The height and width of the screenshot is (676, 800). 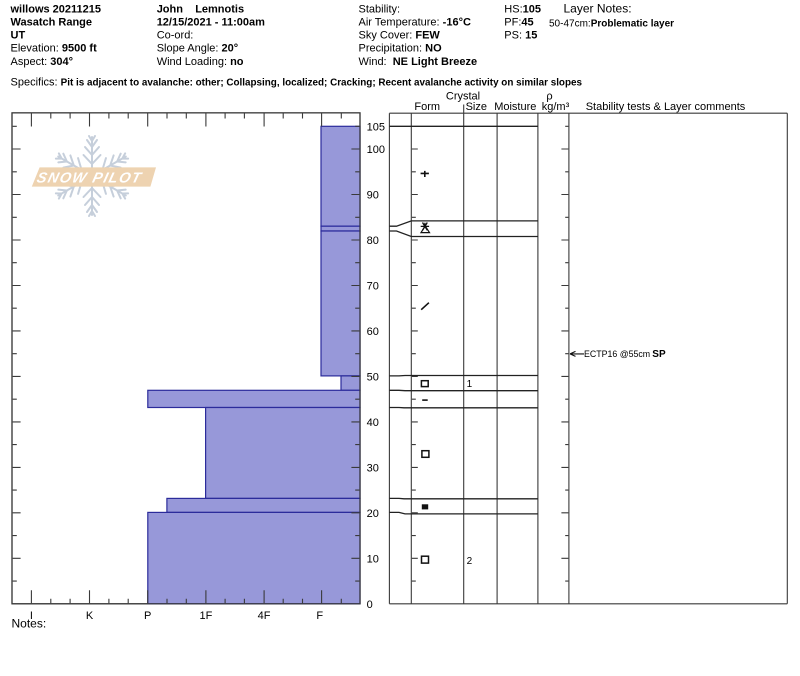 What do you see at coordinates (376, 150) in the screenshot?
I see `svg-text: 100` at bounding box center [376, 150].